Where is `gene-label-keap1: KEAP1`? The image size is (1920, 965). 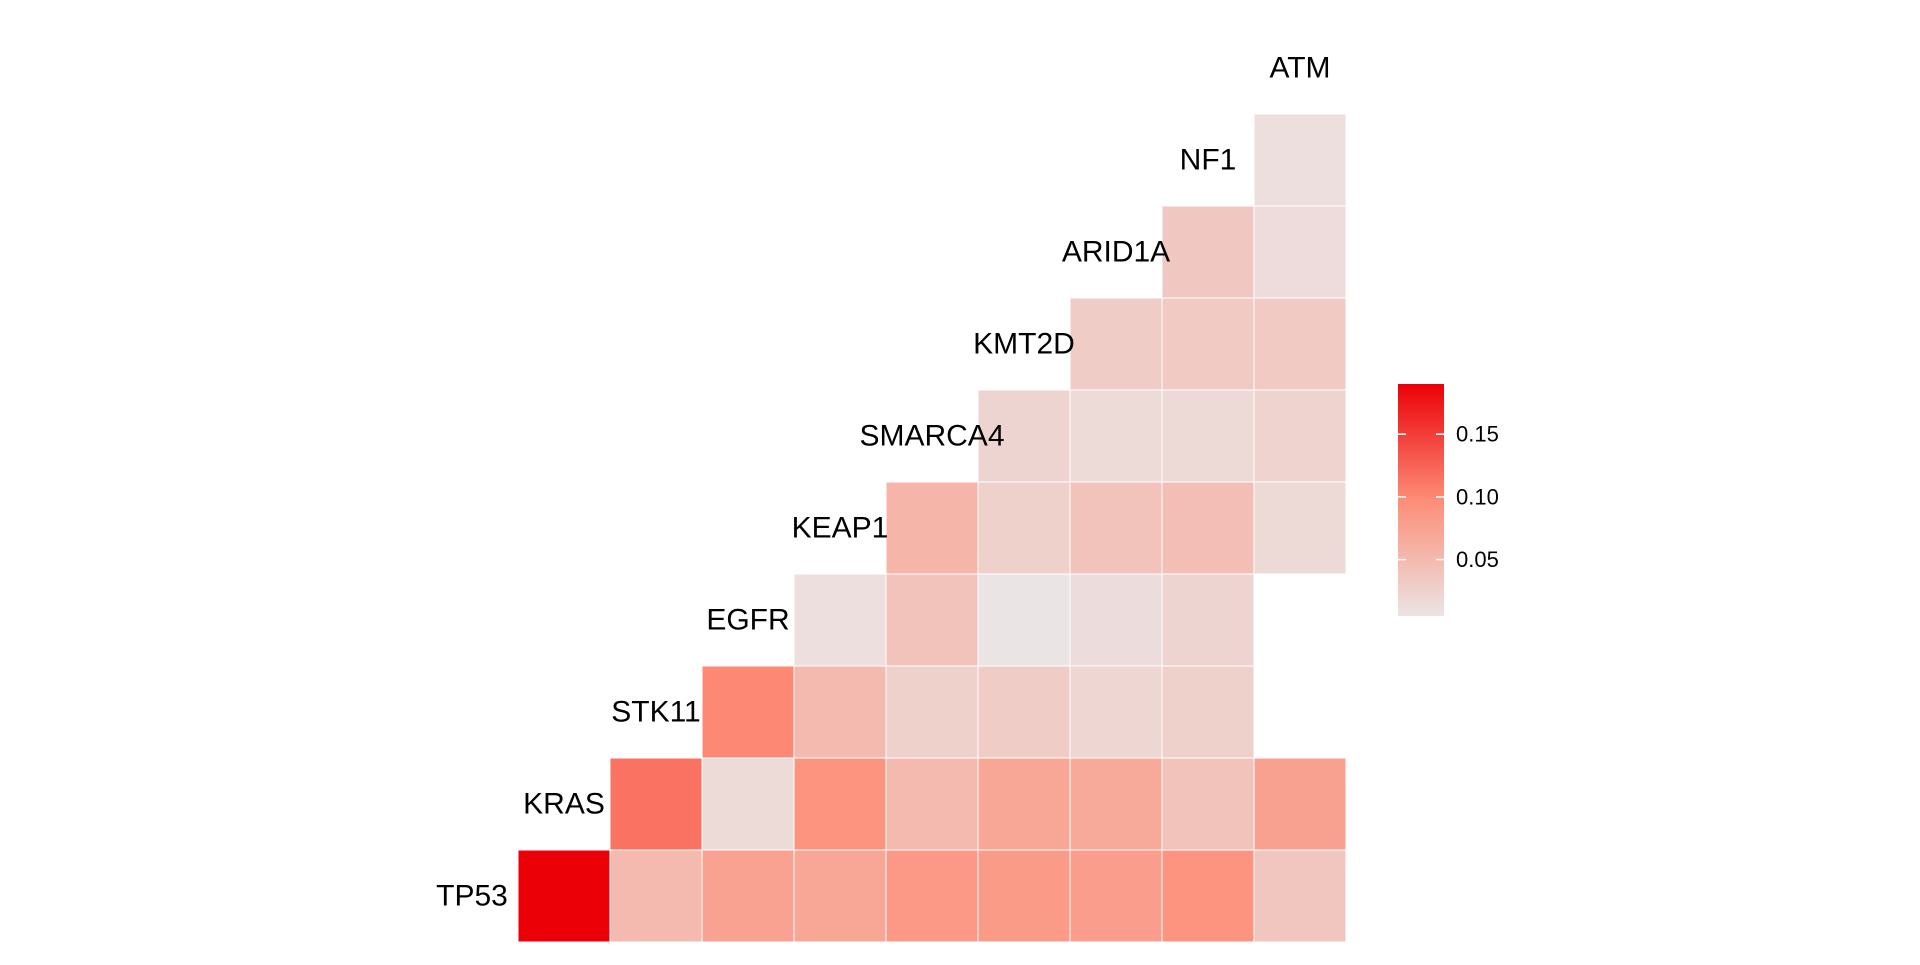 gene-label-keap1: KEAP1 is located at coordinates (840, 528).